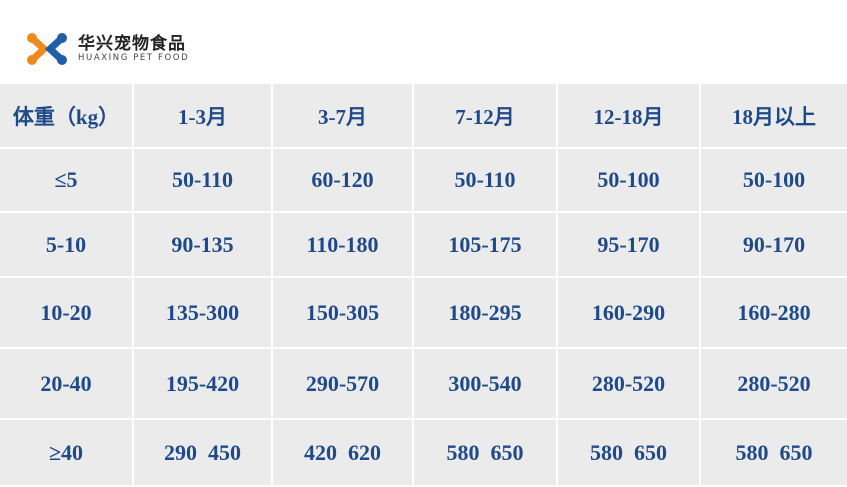  I want to click on table-cell: 60-120, so click(342, 180).